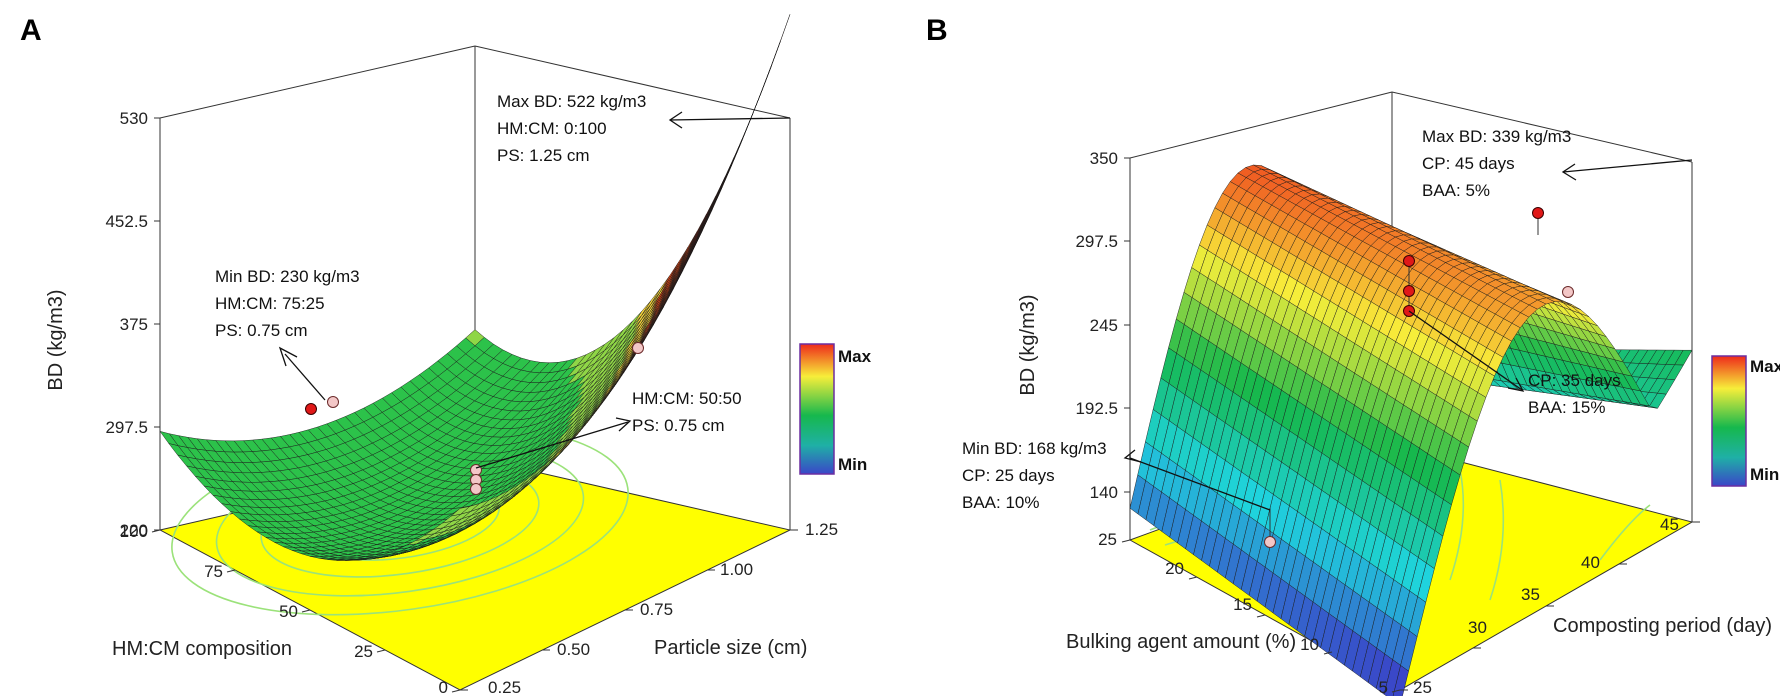 Image resolution: width=1780 pixels, height=696 pixels. What do you see at coordinates (1096, 408) in the screenshot?
I see `b-z-tick: 192.5` at bounding box center [1096, 408].